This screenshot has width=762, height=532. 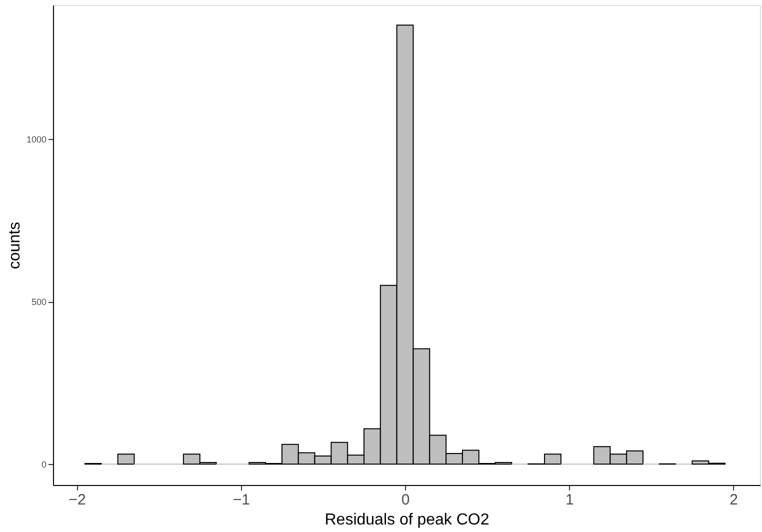 I want to click on y-tick-label: 0, so click(x=43, y=465).